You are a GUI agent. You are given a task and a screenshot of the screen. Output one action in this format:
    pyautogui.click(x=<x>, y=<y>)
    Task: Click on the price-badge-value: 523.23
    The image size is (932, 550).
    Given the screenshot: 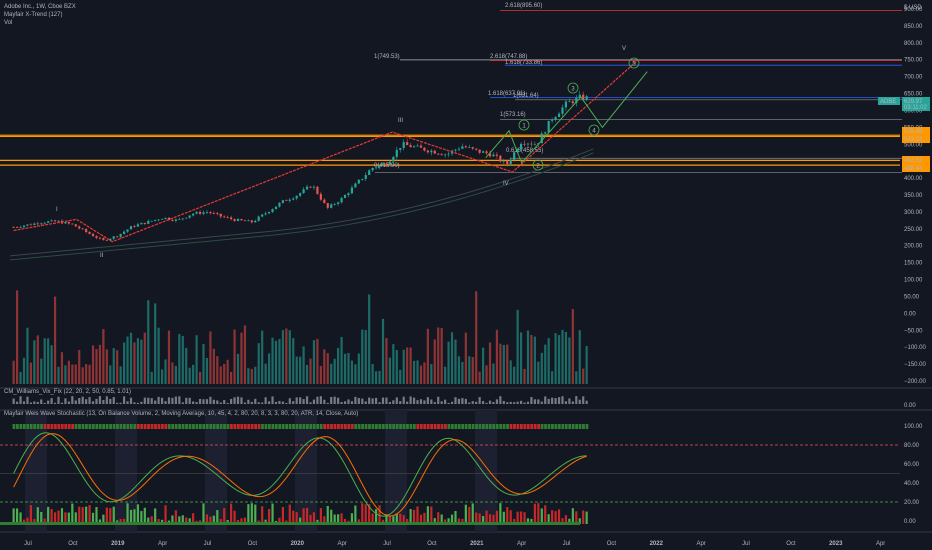 What is the action you would take?
    pyautogui.click(x=913, y=140)
    